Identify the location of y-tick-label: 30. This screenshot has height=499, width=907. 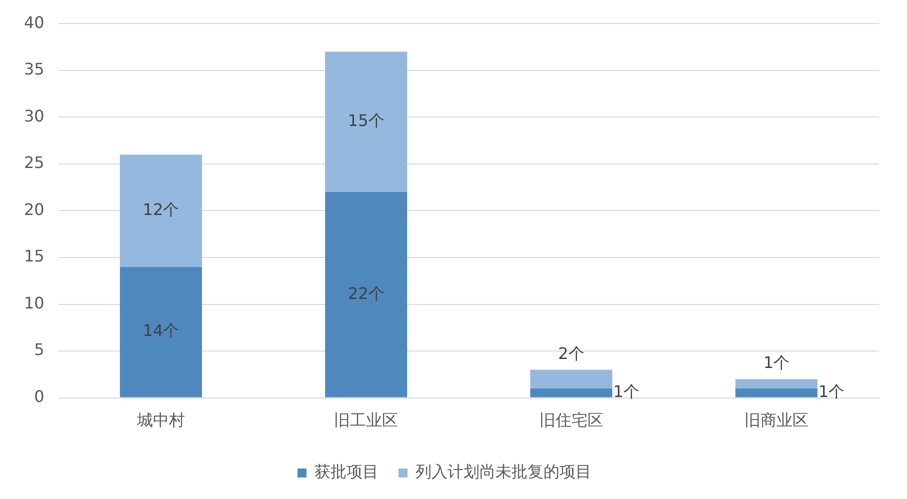
(34, 116).